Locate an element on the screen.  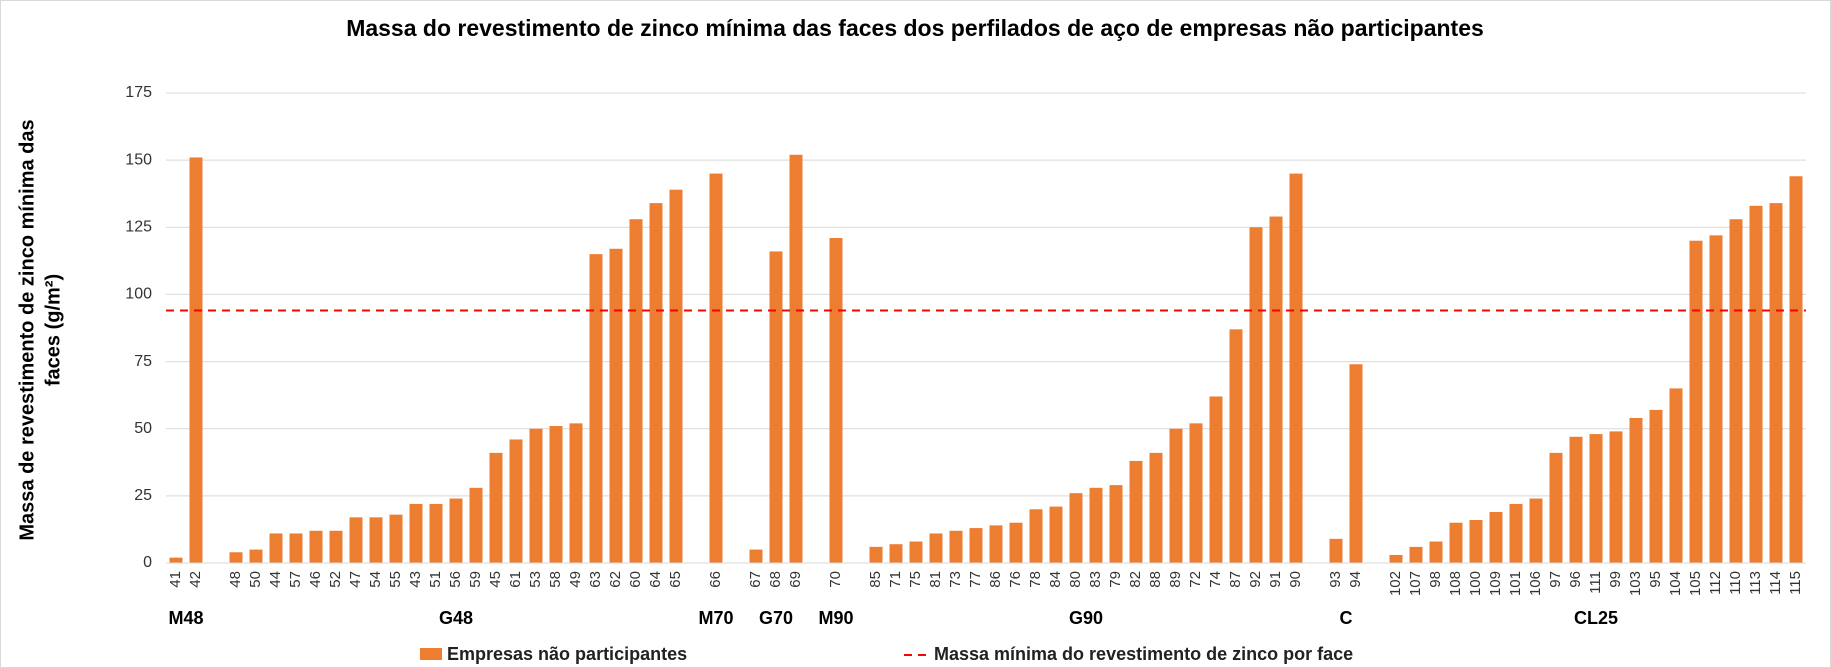
x-tick-label: 72 is located at coordinates (1195, 579).